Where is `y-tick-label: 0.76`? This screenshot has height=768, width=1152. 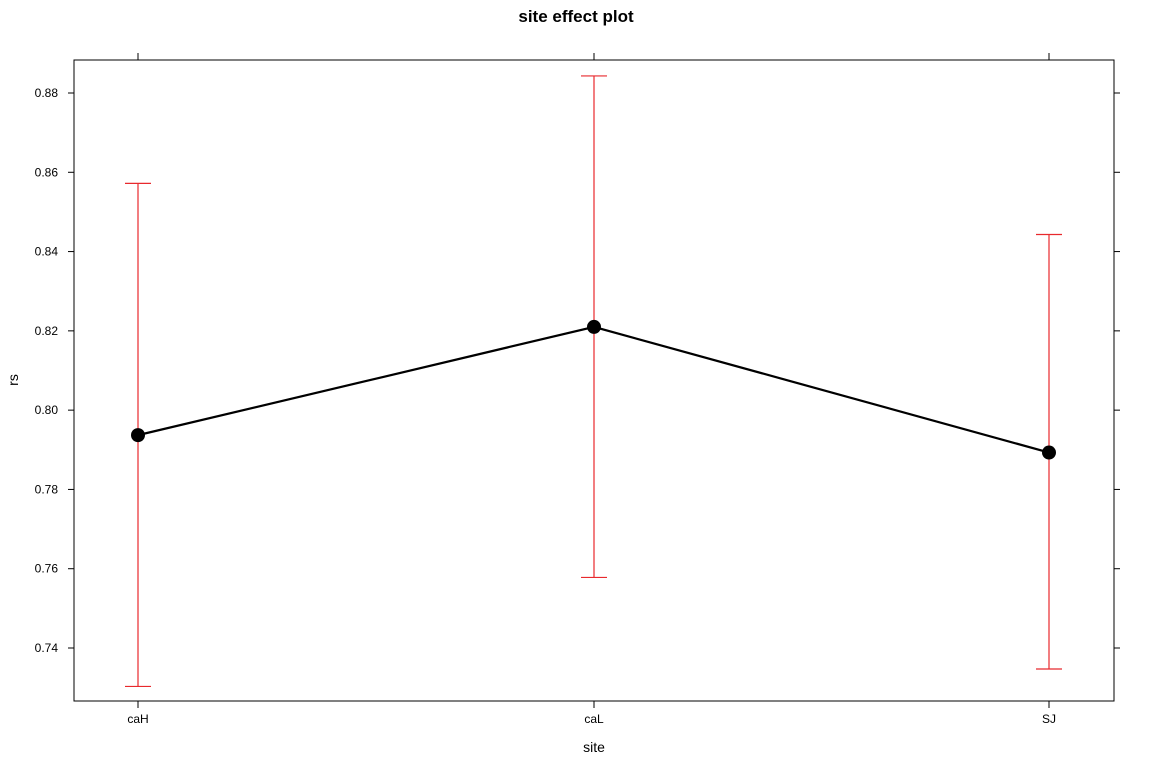 y-tick-label: 0.76 is located at coordinates (47, 569).